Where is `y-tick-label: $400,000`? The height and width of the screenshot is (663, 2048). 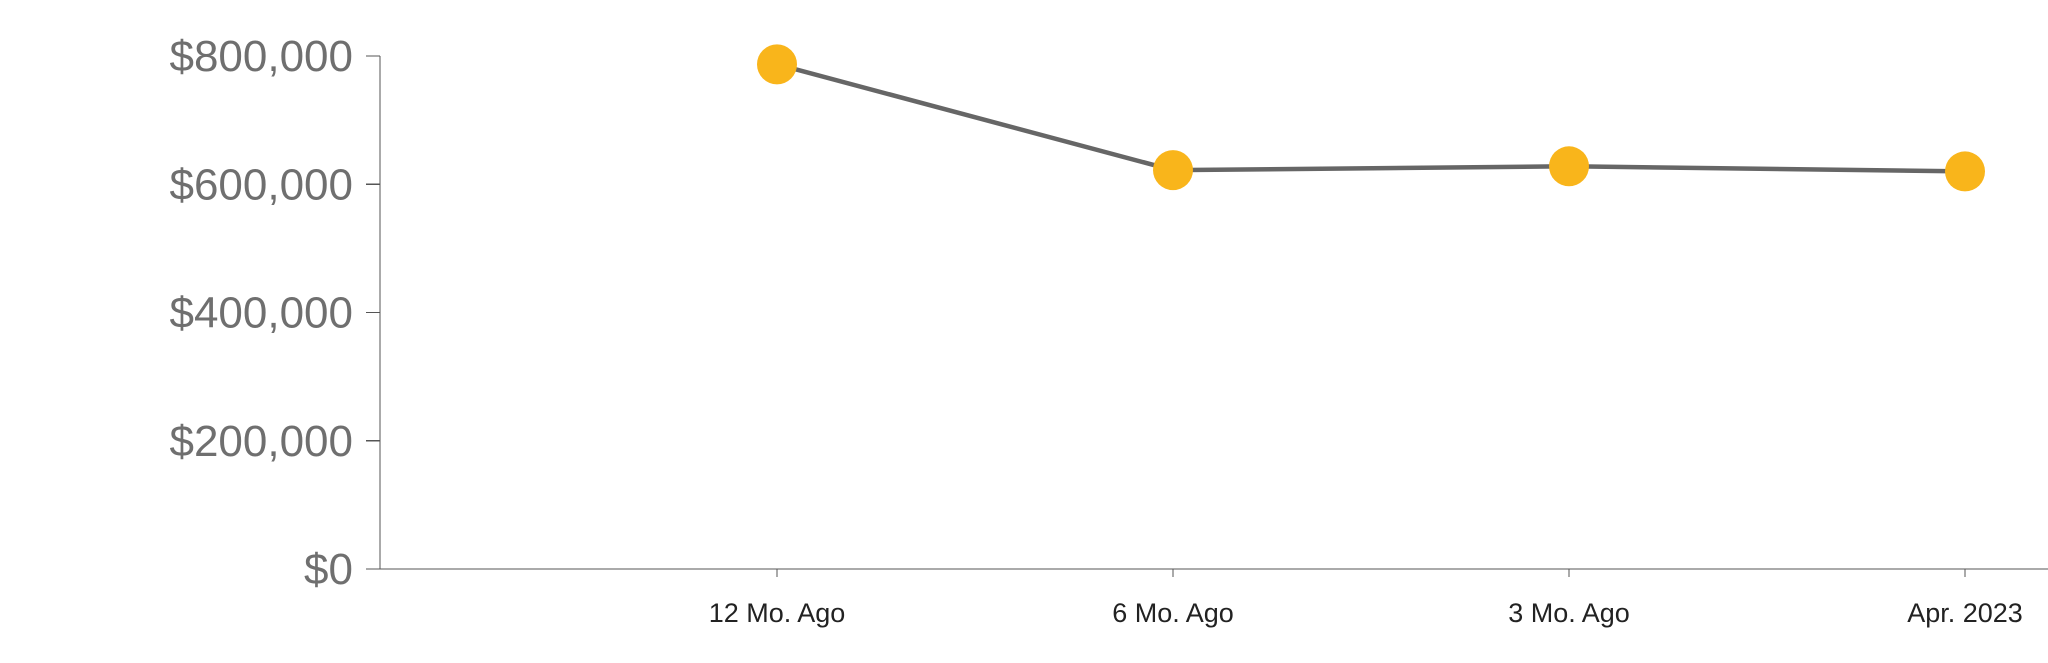 y-tick-label: $400,000 is located at coordinates (261, 313).